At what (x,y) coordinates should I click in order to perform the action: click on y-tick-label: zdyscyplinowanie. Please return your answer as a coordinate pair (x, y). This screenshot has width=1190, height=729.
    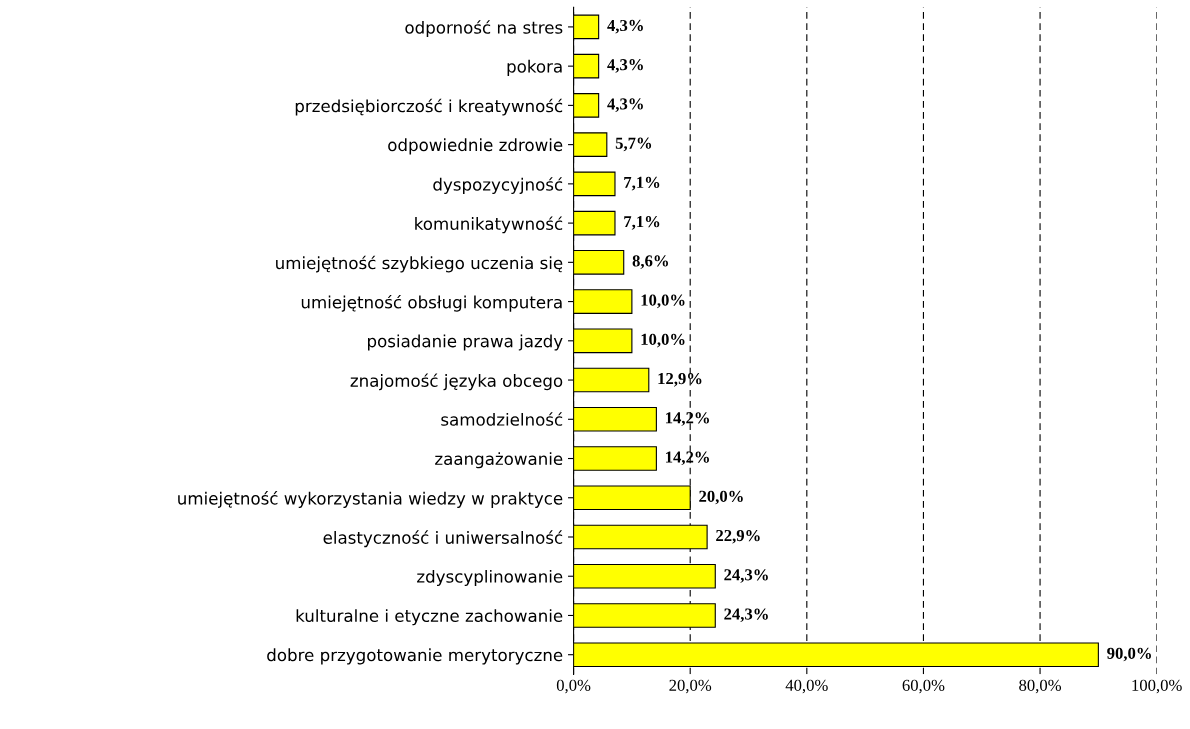
    Looking at the image, I should click on (490, 578).